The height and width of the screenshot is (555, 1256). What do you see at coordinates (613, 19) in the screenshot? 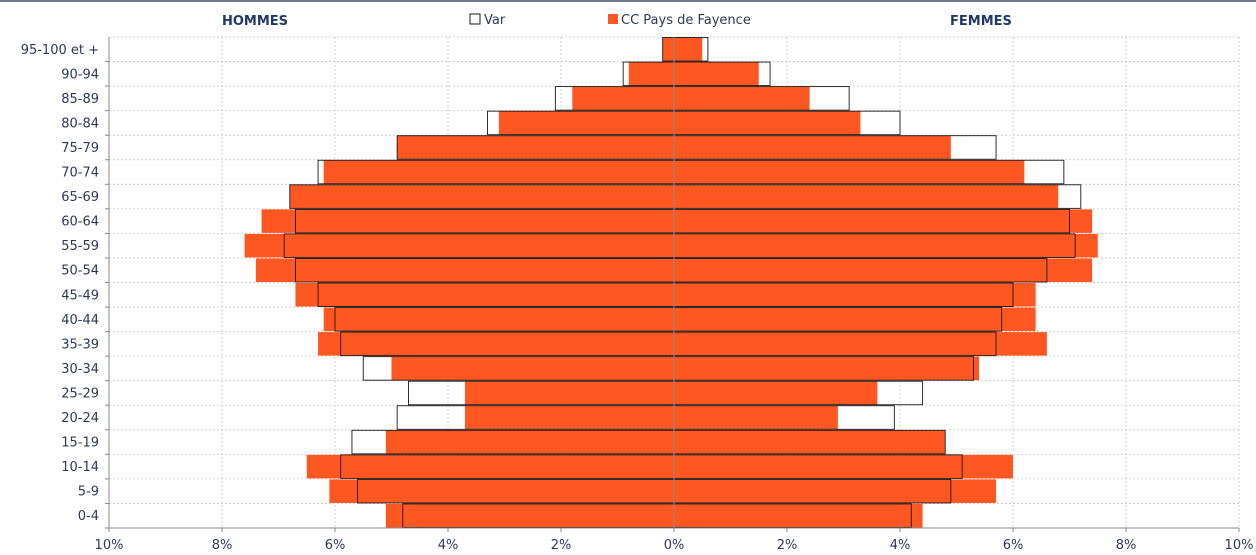
I see `legend-swatch-cc` at bounding box center [613, 19].